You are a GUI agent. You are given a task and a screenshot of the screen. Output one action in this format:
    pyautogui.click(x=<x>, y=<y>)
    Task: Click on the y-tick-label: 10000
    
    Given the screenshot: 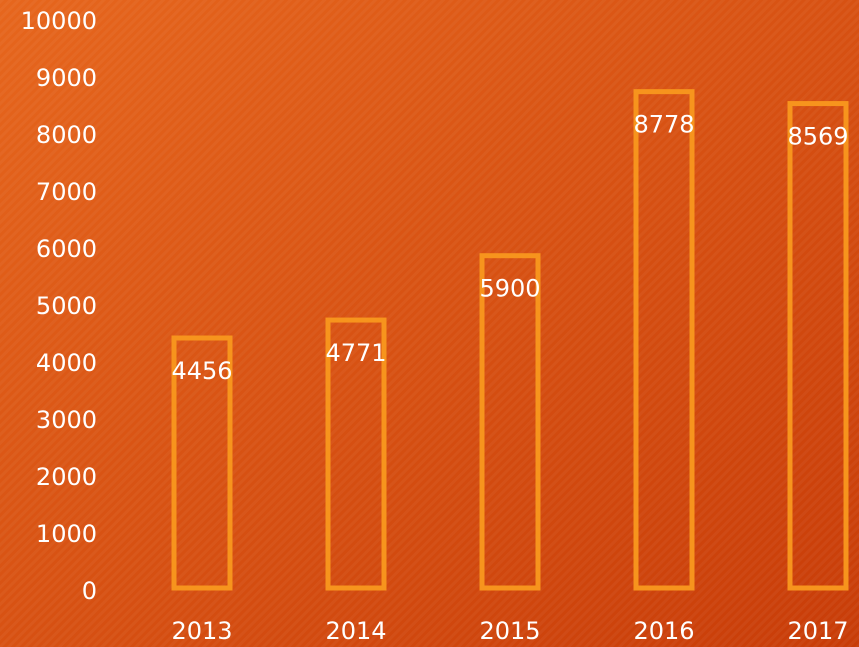 What is the action you would take?
    pyautogui.click(x=59, y=21)
    